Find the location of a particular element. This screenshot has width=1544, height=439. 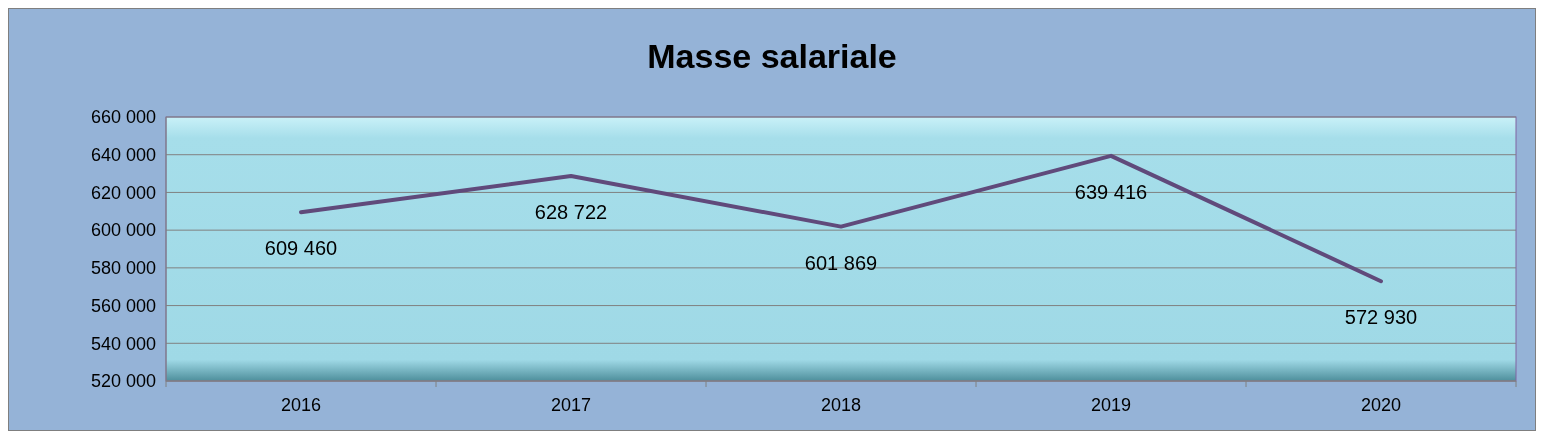

x-tick-label: 2016 is located at coordinates (301, 405).